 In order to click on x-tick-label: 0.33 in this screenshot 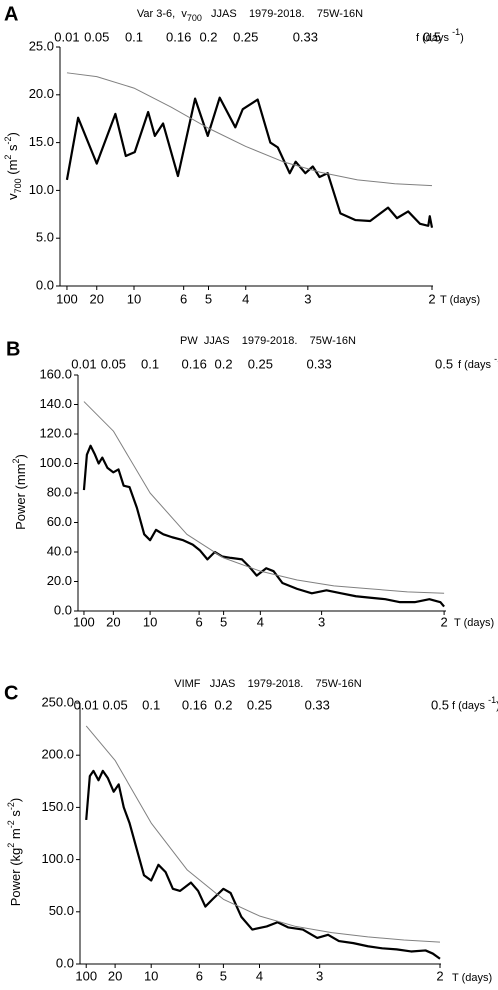, I will do `click(318, 363)`.